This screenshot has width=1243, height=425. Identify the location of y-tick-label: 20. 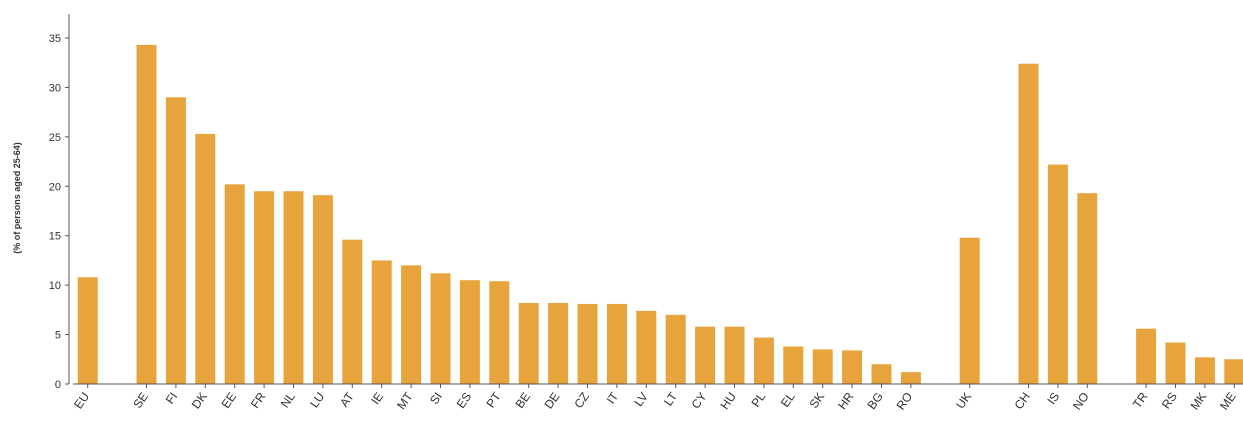
(55, 187).